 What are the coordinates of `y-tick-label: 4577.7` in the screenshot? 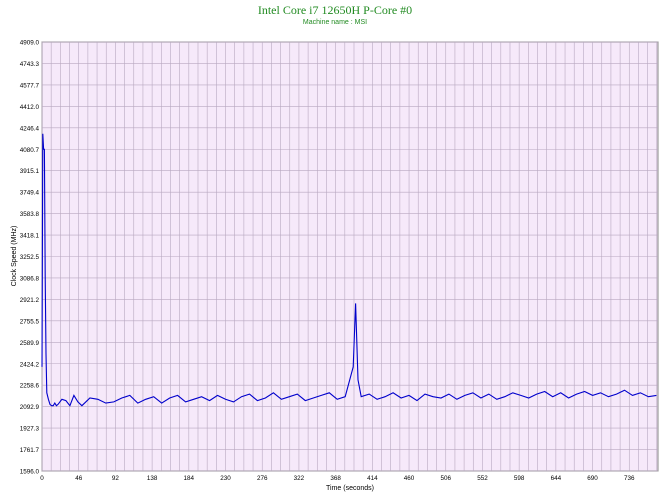 It's located at (30, 85).